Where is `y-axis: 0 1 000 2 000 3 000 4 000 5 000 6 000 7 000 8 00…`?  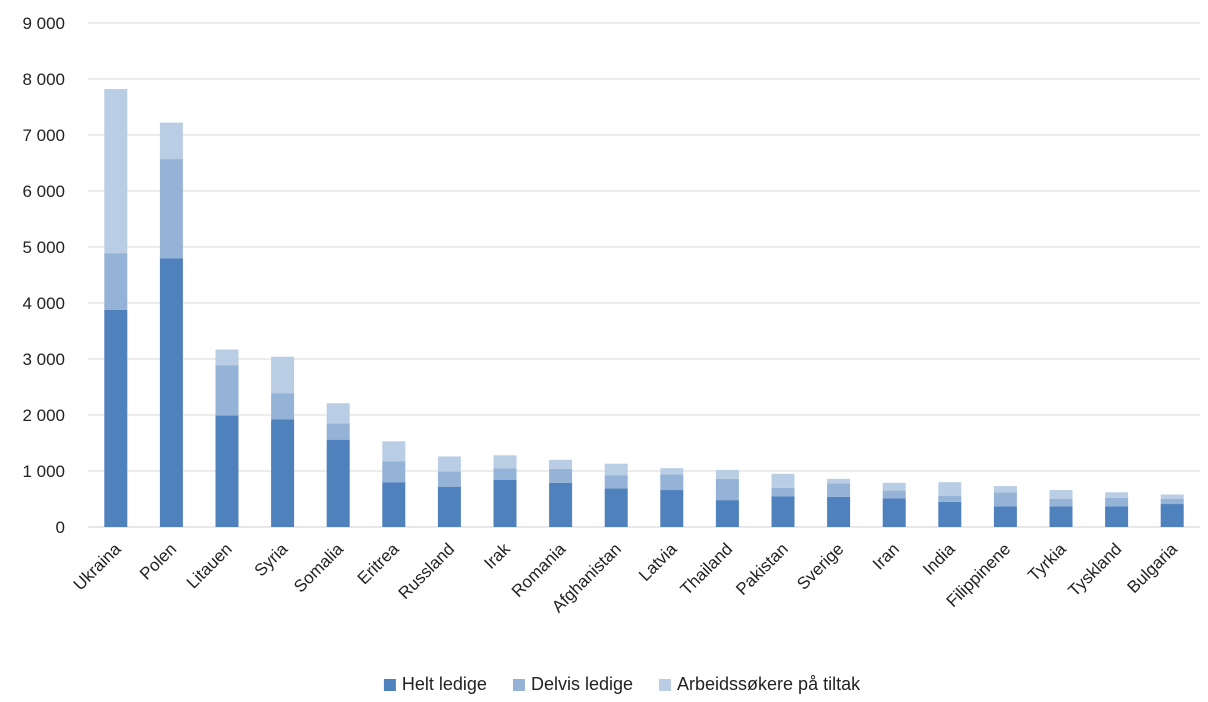 y-axis: 0 1 000 2 000 3 000 4 000 5 000 6 000 7 000 8 00… is located at coordinates (43, 275).